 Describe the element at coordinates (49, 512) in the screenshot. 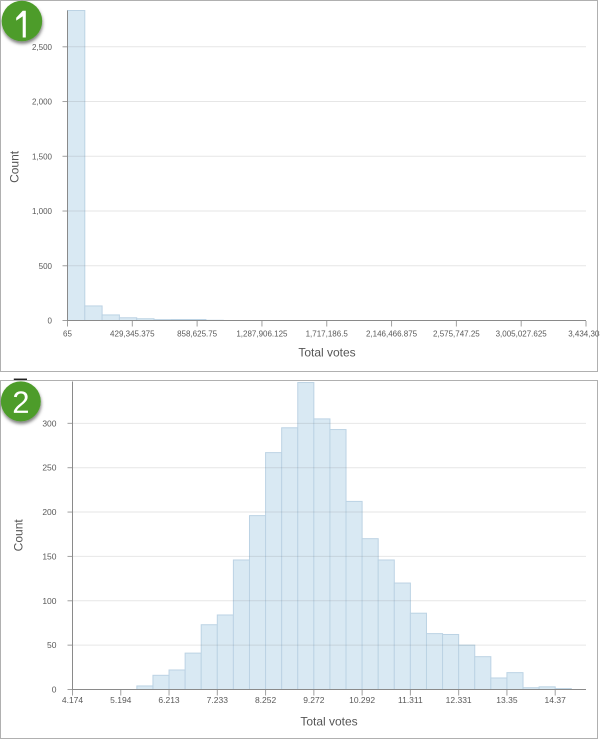

I see `svg-text: 200` at that location.